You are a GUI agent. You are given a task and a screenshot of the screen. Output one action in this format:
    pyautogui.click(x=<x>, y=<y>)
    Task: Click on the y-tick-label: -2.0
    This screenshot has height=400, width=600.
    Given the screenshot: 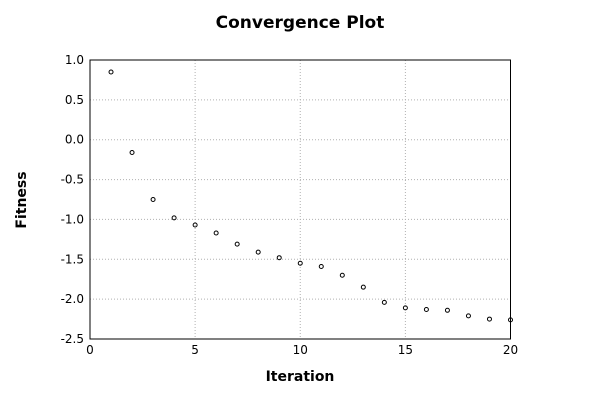 What is the action you would take?
    pyautogui.click(x=72, y=299)
    